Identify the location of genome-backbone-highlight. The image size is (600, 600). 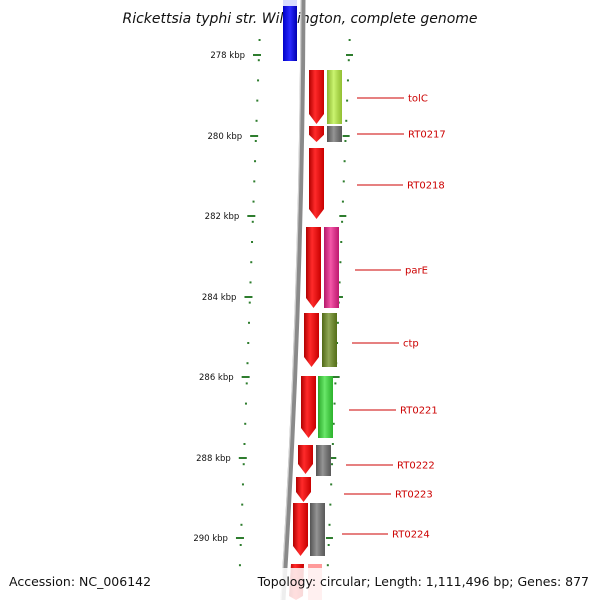
(291, 300).